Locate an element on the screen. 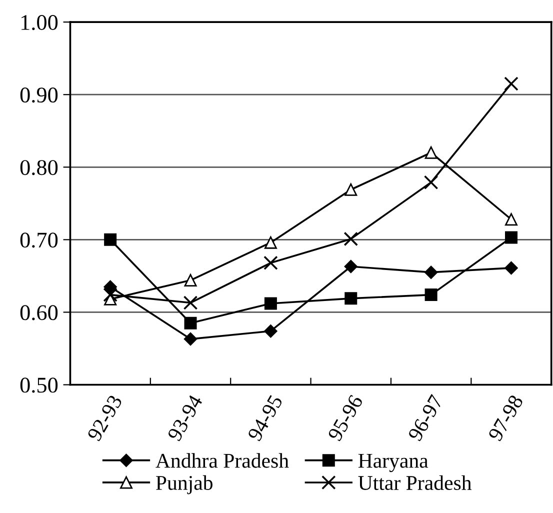 The image size is (553, 513). y-tick-label: 0.50 is located at coordinates (39, 385).